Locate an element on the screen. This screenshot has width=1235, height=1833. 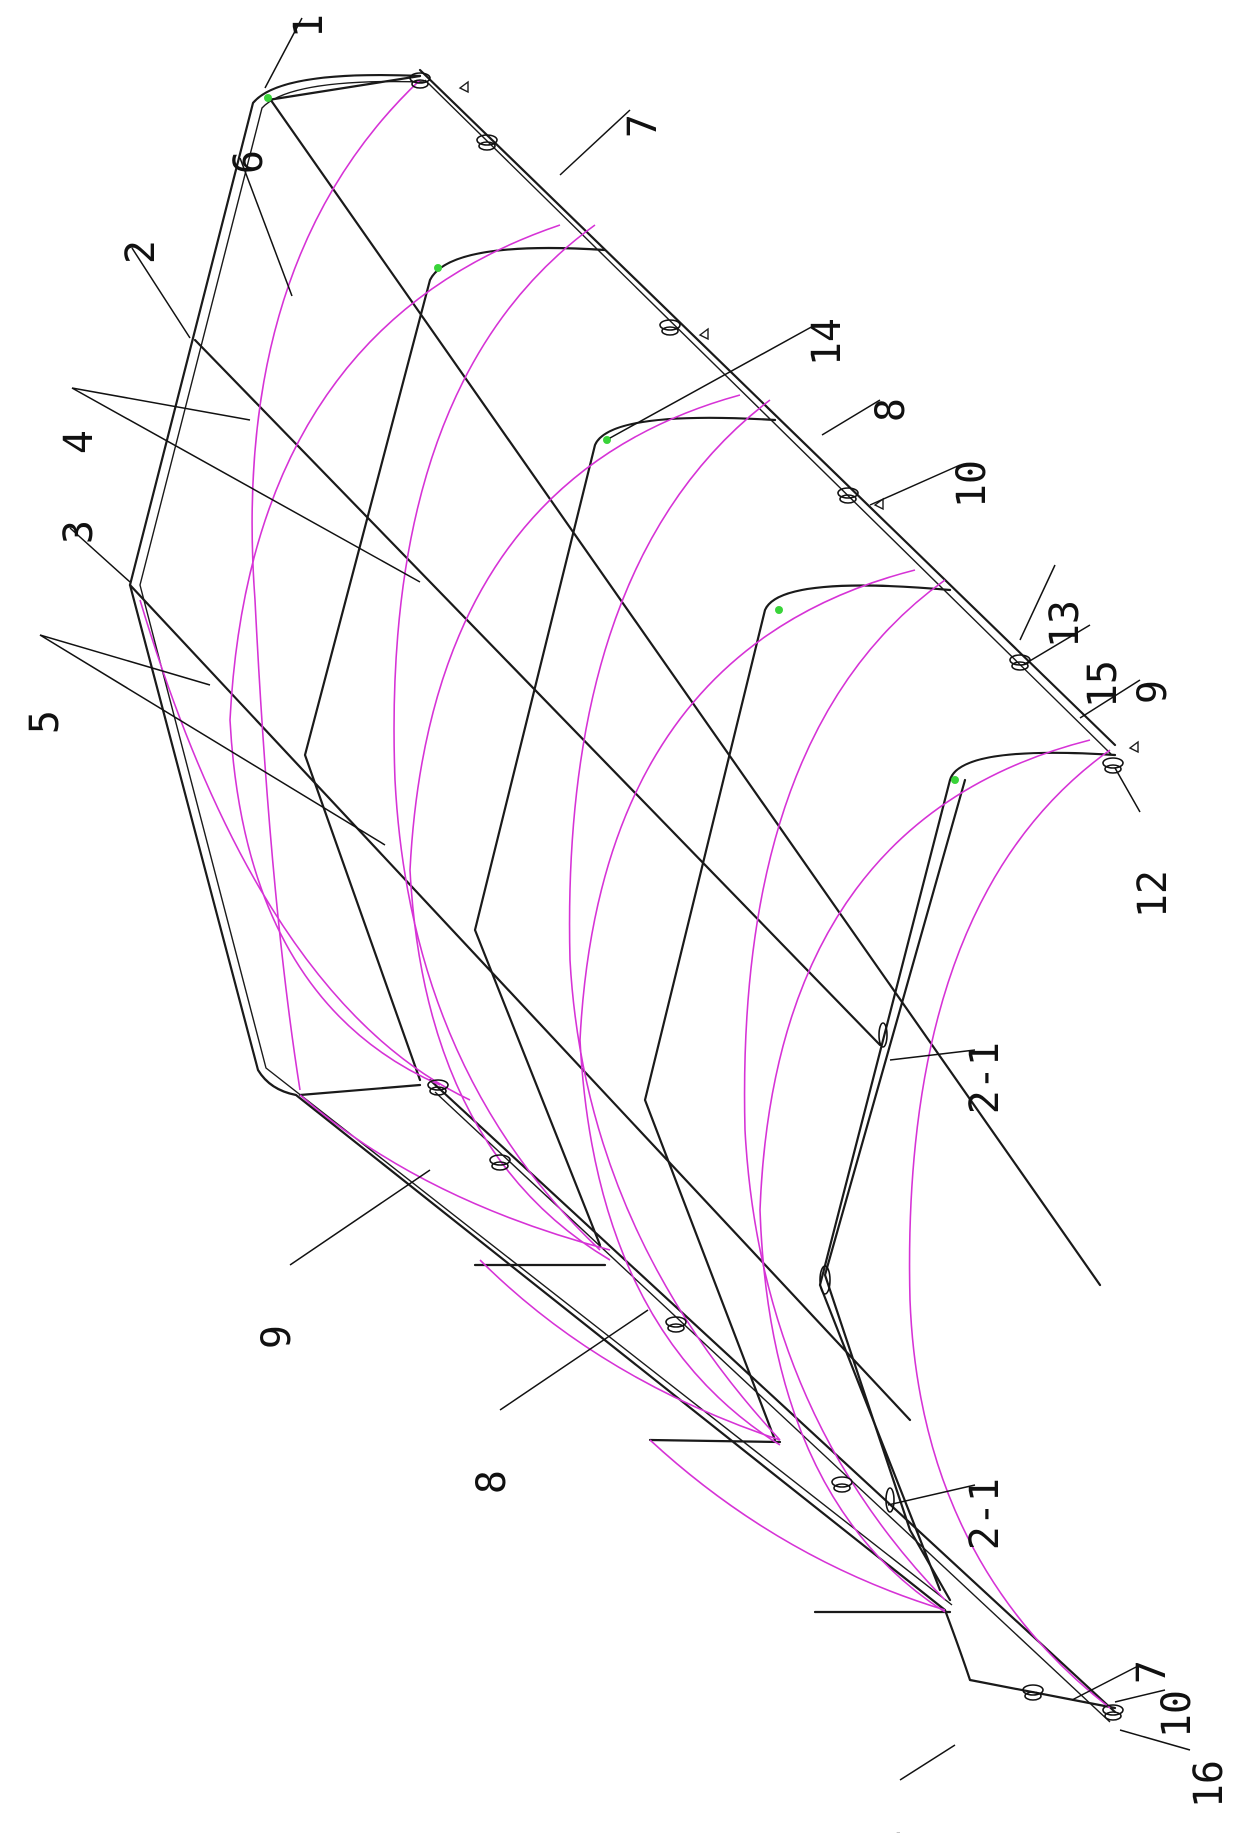
label-14: 14 is located at coordinates (827, 342).